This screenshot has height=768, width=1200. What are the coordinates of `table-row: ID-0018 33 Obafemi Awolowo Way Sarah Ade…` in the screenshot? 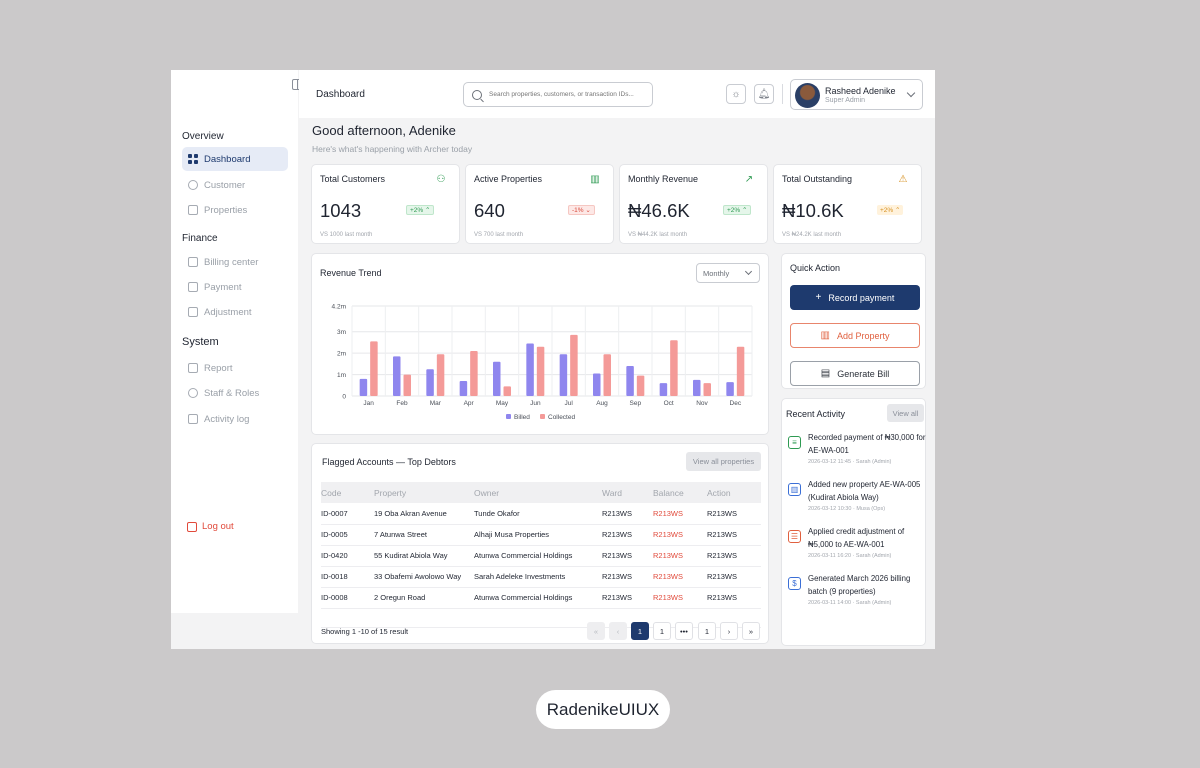 It's located at (541, 577).